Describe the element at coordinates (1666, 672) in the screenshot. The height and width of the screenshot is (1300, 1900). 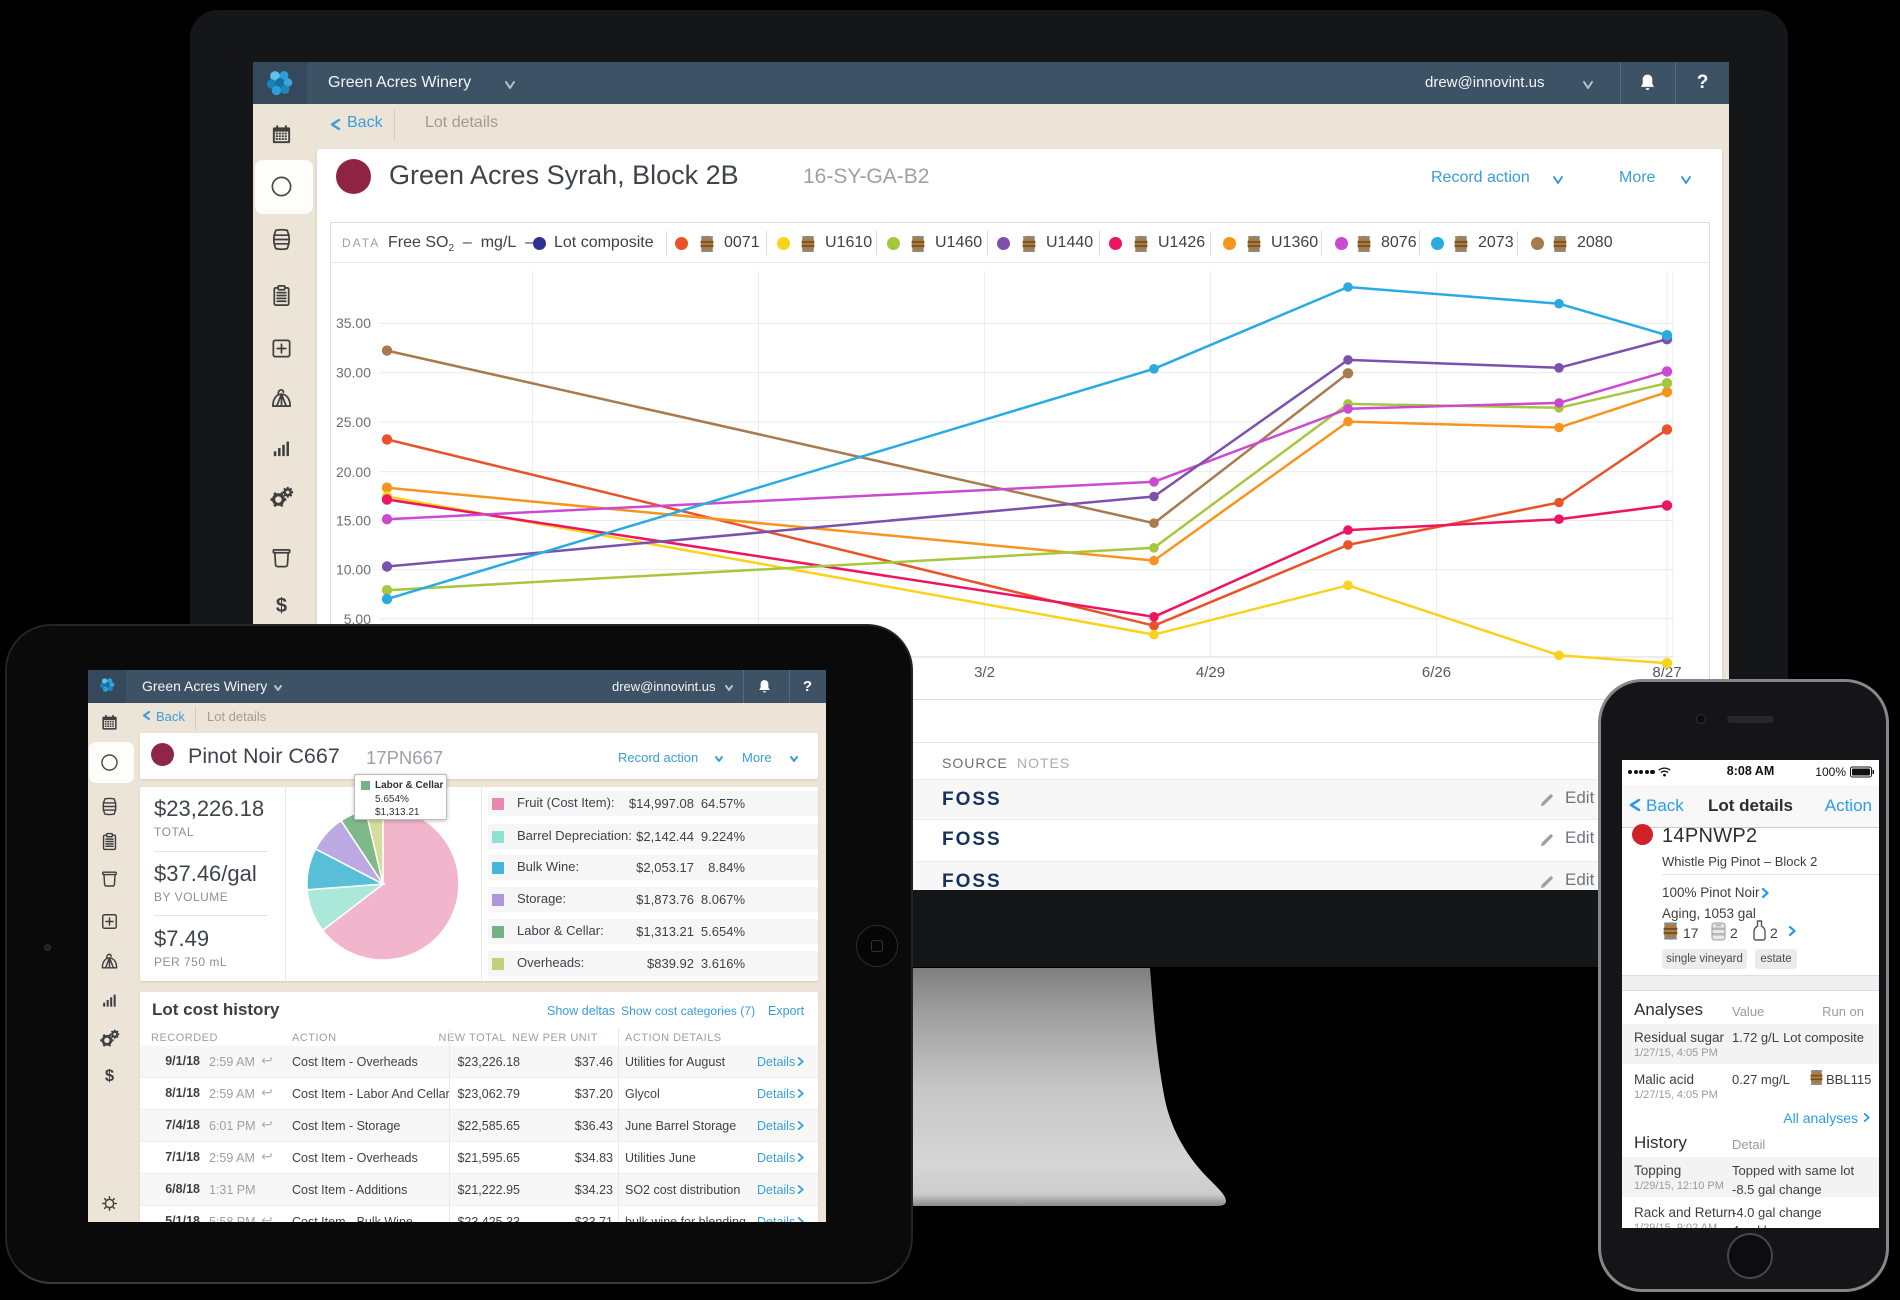
I see `svg-text: 8/27` at that location.